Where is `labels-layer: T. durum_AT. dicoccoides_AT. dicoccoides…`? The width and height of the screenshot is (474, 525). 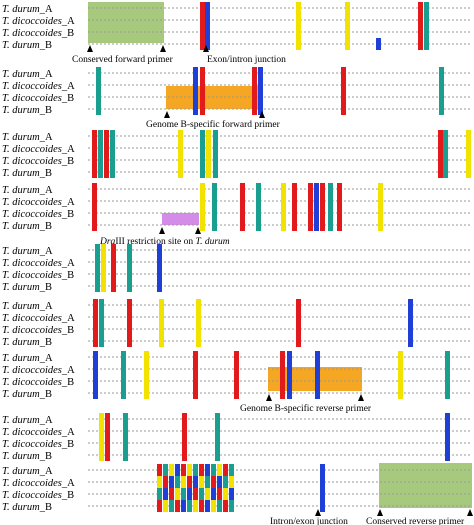
labels-layer: T. durum_AT. dicoccoides_AT. dicoccoides… is located at coordinates (38, 258).